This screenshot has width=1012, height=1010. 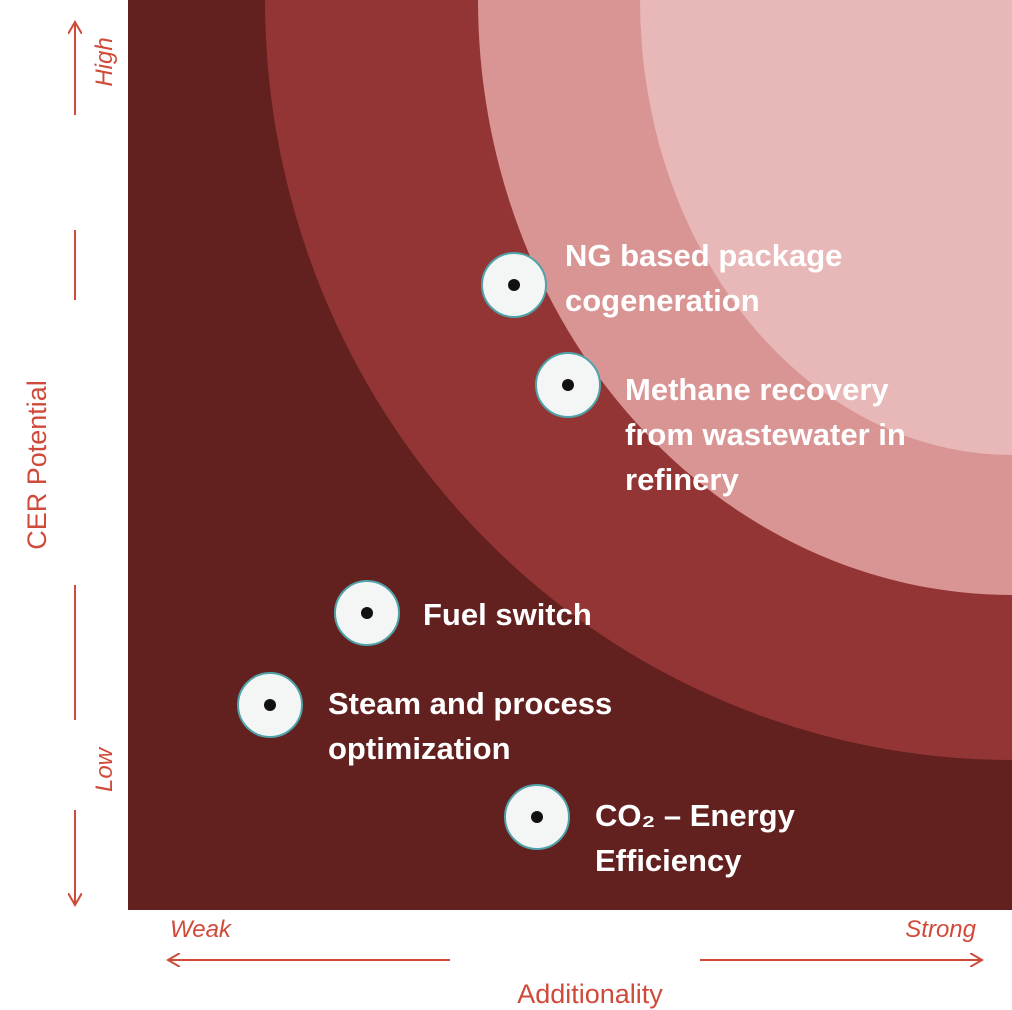 What do you see at coordinates (104, 61) in the screenshot?
I see `y-high: High` at bounding box center [104, 61].